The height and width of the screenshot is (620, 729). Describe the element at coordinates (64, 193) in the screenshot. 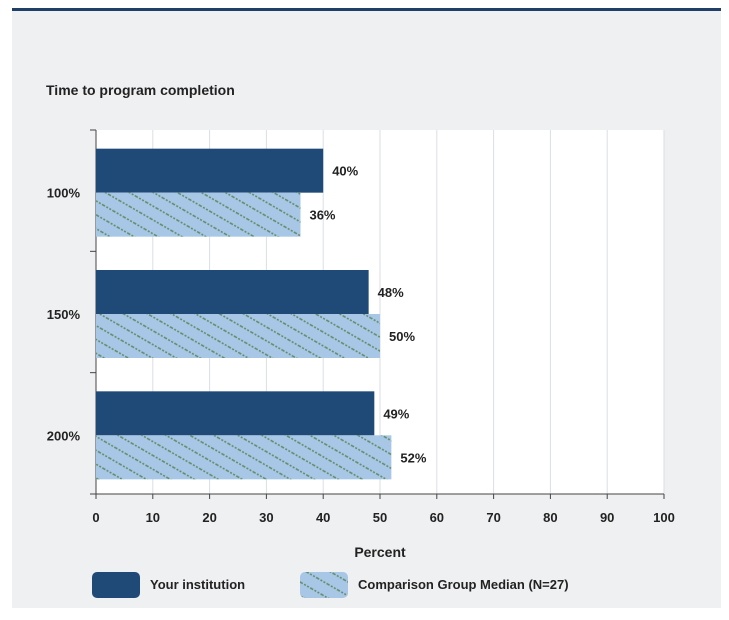

I see `category-label: 100%` at that location.